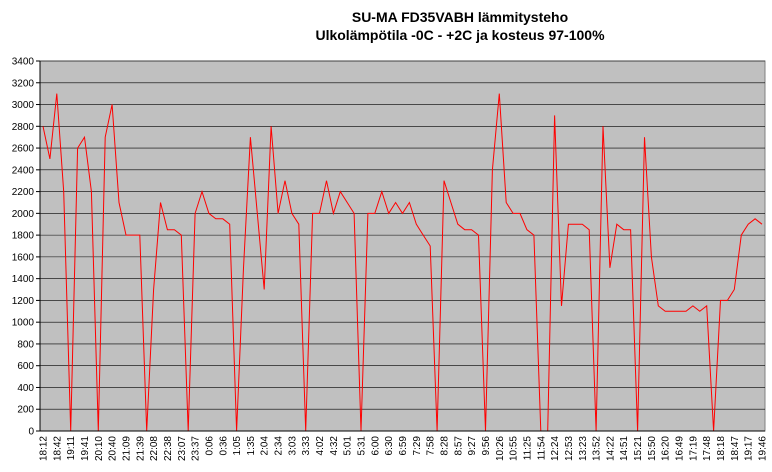 The height and width of the screenshot is (472, 772). I want to click on y-tick-label: 1000, so click(23, 323).